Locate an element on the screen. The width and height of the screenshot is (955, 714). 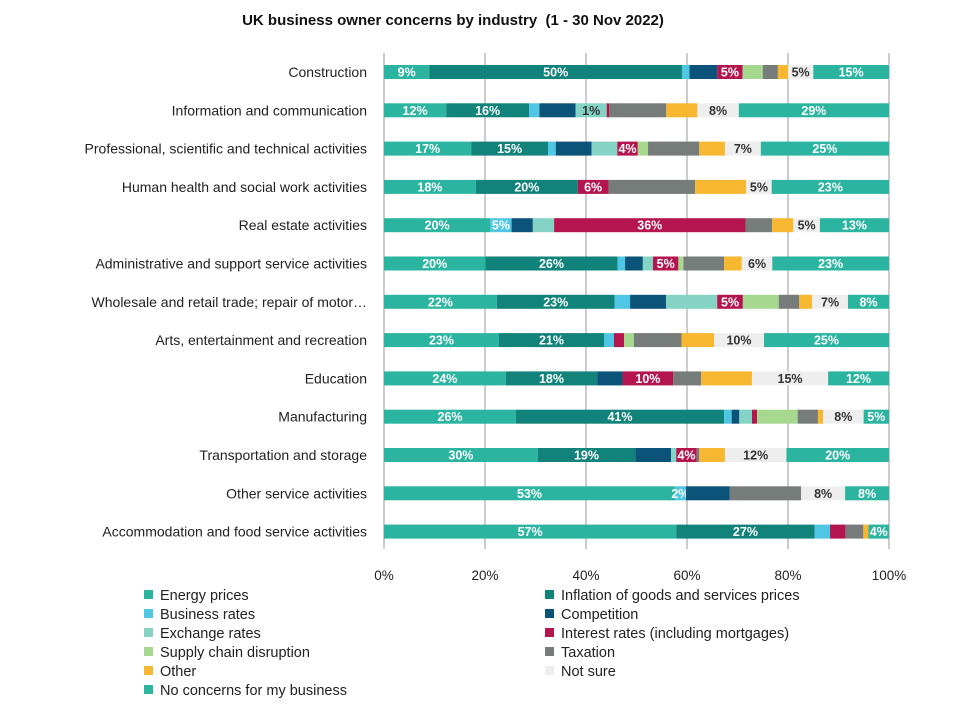
category-label: Arts, entertainment and recreation is located at coordinates (261, 340).